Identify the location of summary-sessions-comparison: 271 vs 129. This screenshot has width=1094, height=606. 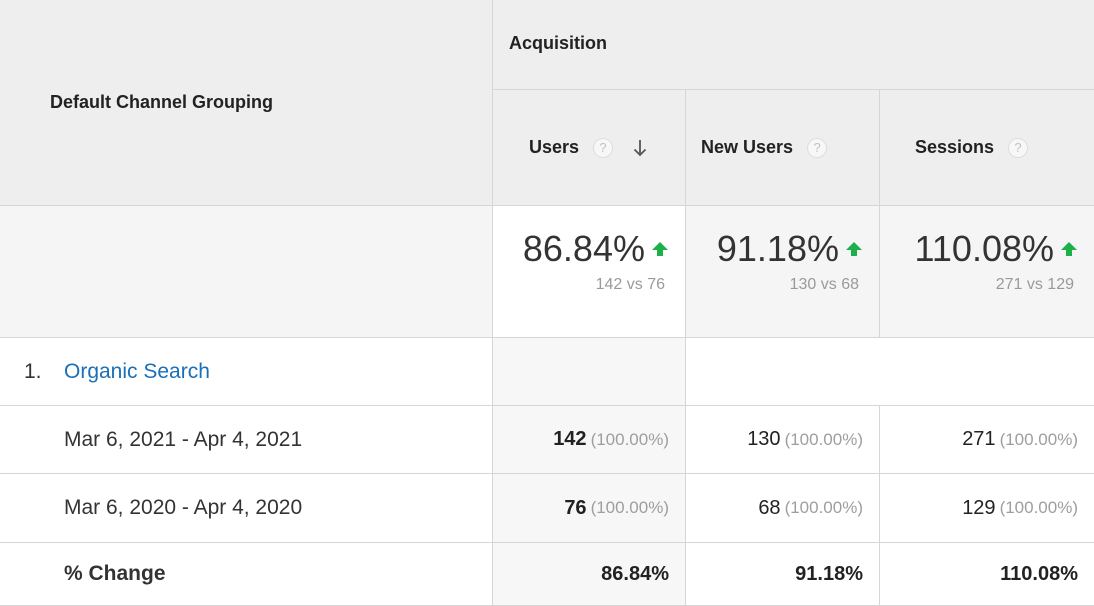
(1034, 284).